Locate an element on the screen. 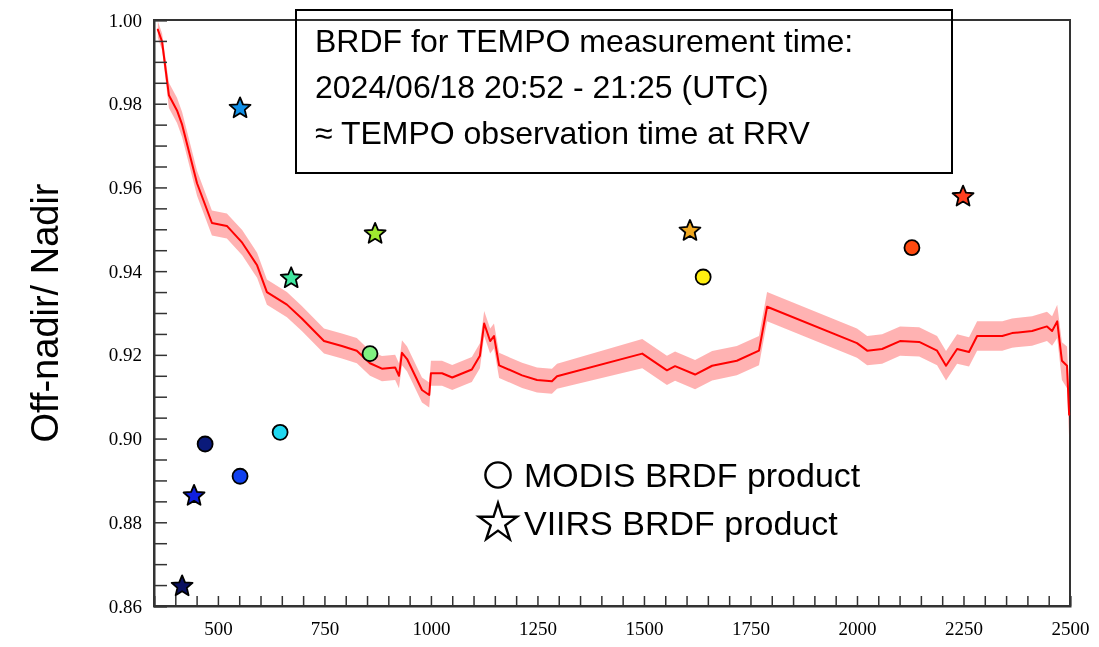 The height and width of the screenshot is (647, 1099). x-tick-label: 1750 is located at coordinates (750, 629).